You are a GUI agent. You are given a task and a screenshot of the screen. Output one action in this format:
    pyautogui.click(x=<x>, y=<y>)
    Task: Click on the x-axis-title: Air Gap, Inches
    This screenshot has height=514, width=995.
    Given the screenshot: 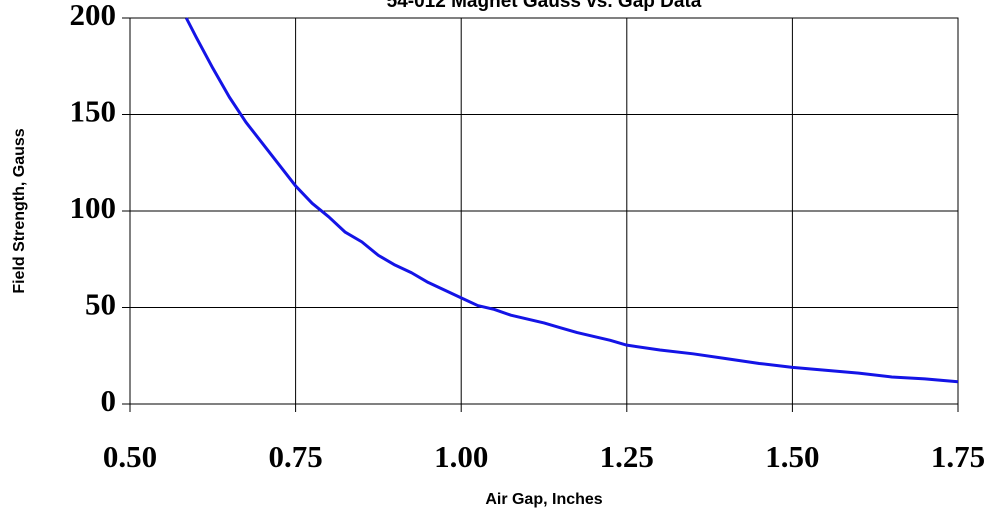 What is the action you would take?
    pyautogui.click(x=543, y=499)
    